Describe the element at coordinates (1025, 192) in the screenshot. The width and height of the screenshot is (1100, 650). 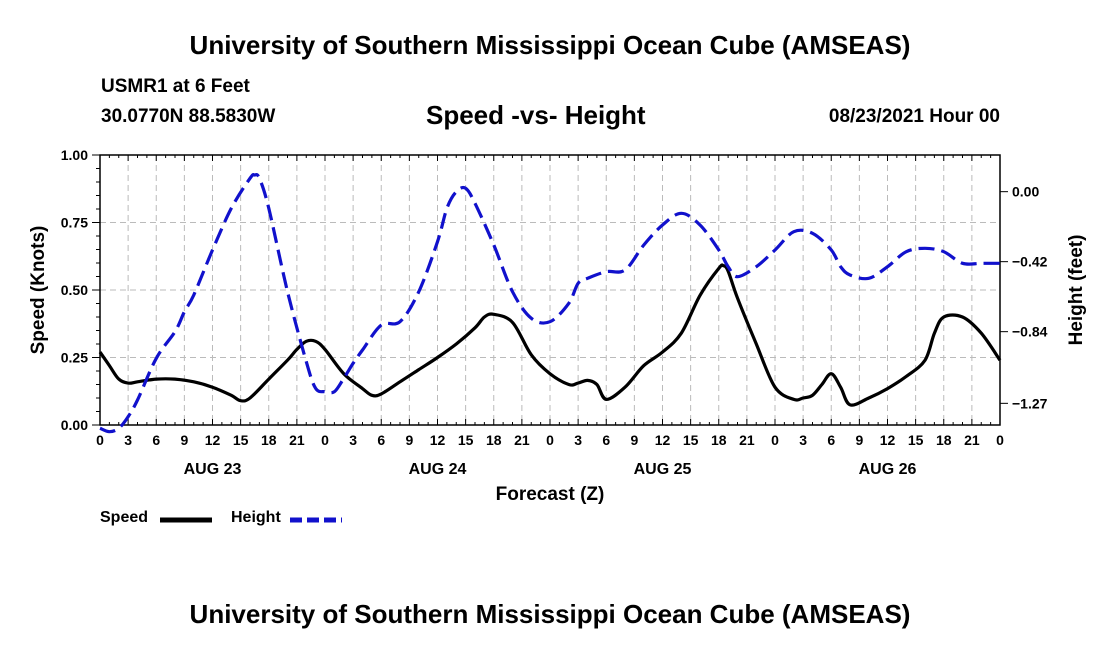
I see `y2-tick-label: 0.00` at that location.